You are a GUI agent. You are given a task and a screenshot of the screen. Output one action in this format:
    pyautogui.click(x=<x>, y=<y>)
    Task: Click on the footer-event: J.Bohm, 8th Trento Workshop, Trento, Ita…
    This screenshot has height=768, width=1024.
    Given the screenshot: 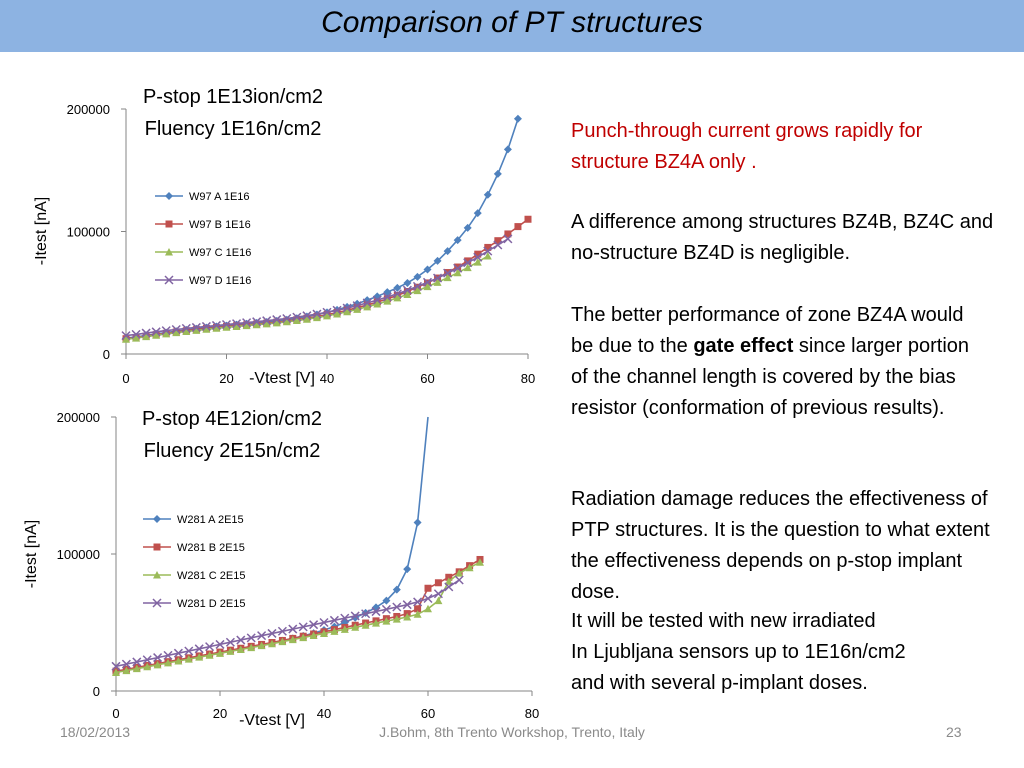 What is the action you would take?
    pyautogui.click(x=512, y=732)
    